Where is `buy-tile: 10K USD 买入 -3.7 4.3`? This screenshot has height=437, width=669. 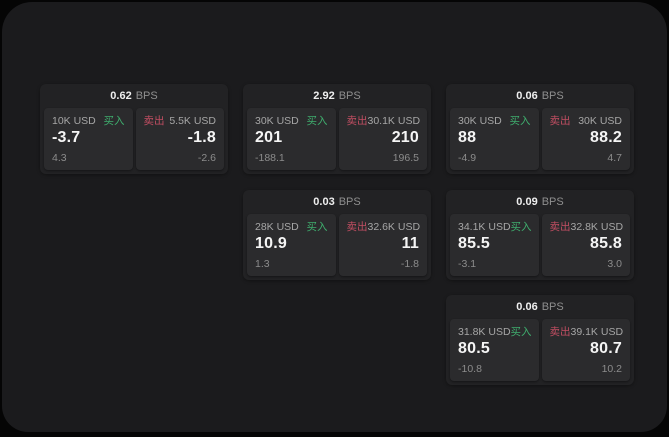
buy-tile: 10K USD 买入 -3.7 4.3 is located at coordinates (88, 139).